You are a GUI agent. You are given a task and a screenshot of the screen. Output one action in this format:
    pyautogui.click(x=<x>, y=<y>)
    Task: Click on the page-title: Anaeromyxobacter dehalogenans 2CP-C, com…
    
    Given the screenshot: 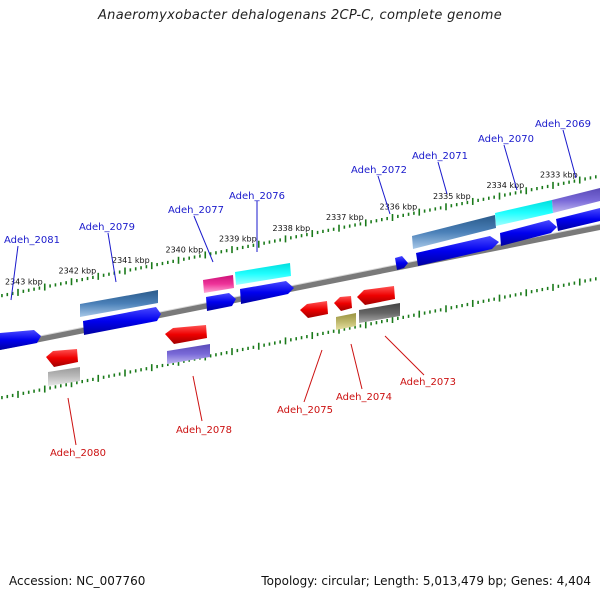 What is the action you would take?
    pyautogui.click(x=300, y=15)
    